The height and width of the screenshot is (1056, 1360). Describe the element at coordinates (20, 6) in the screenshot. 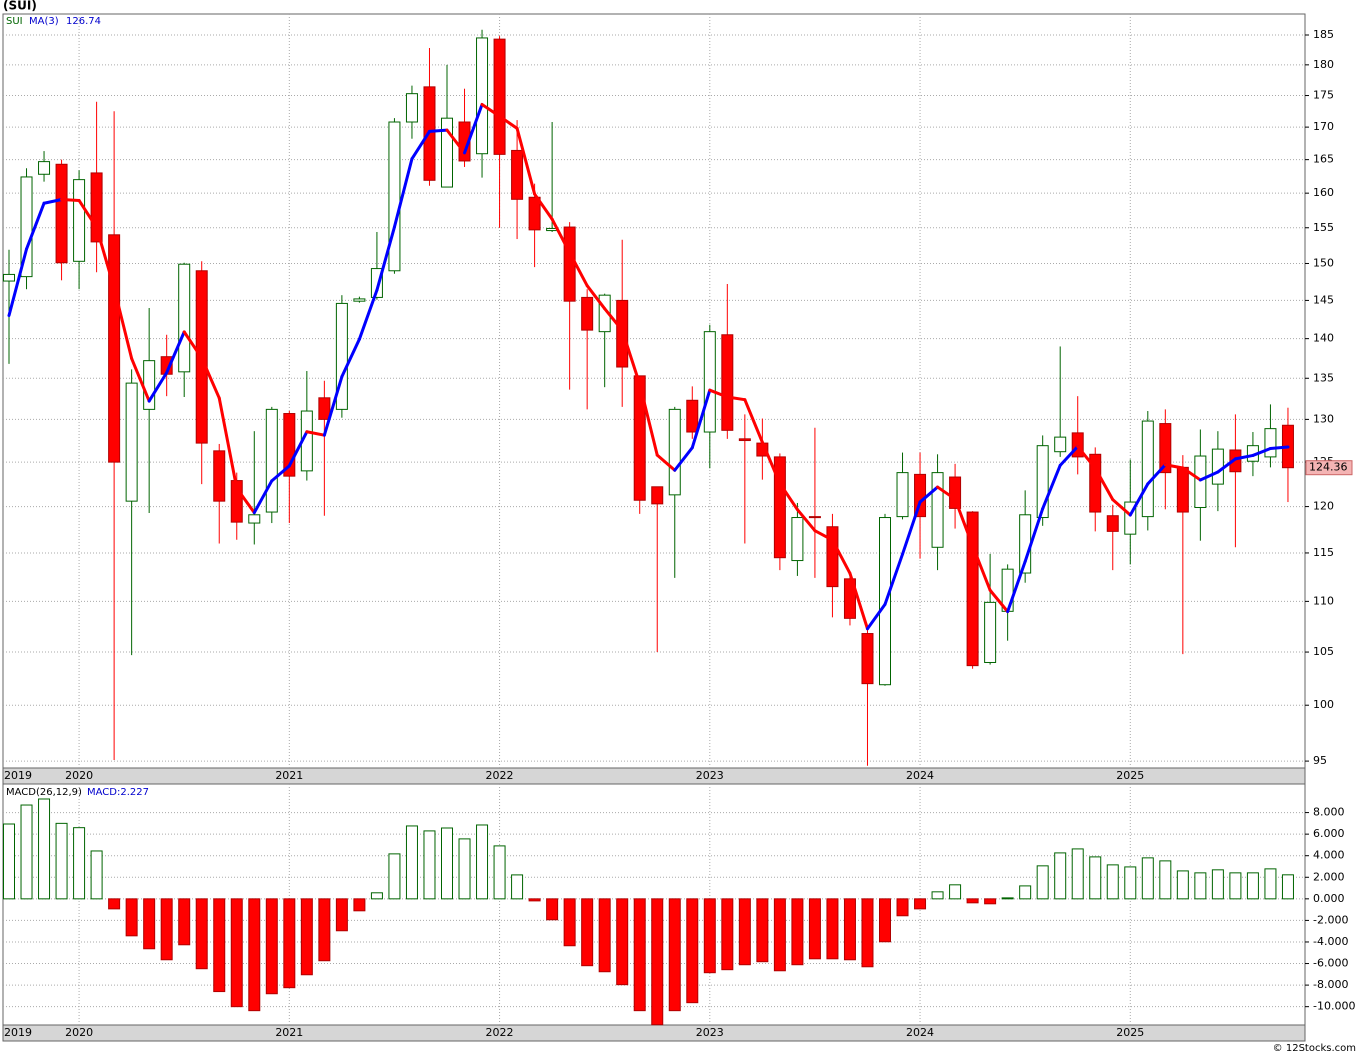

I see `chart-title: (SUI)` at that location.